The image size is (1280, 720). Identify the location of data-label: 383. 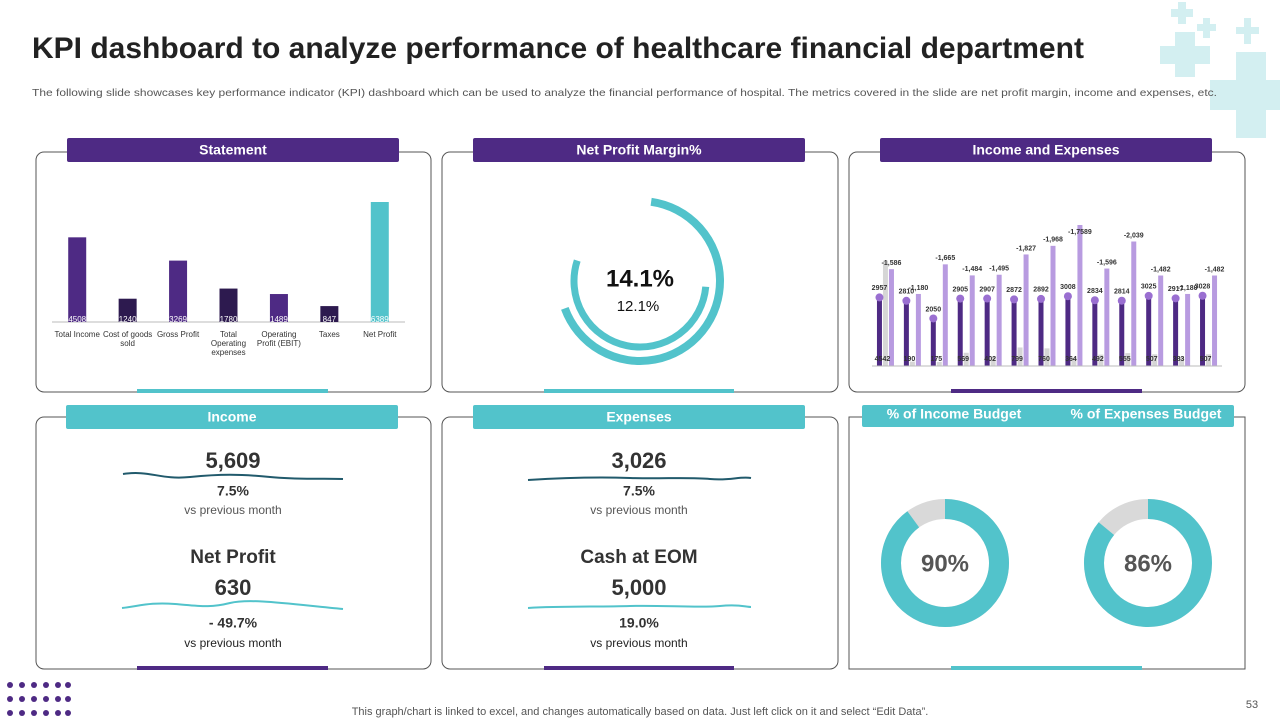
(1179, 359).